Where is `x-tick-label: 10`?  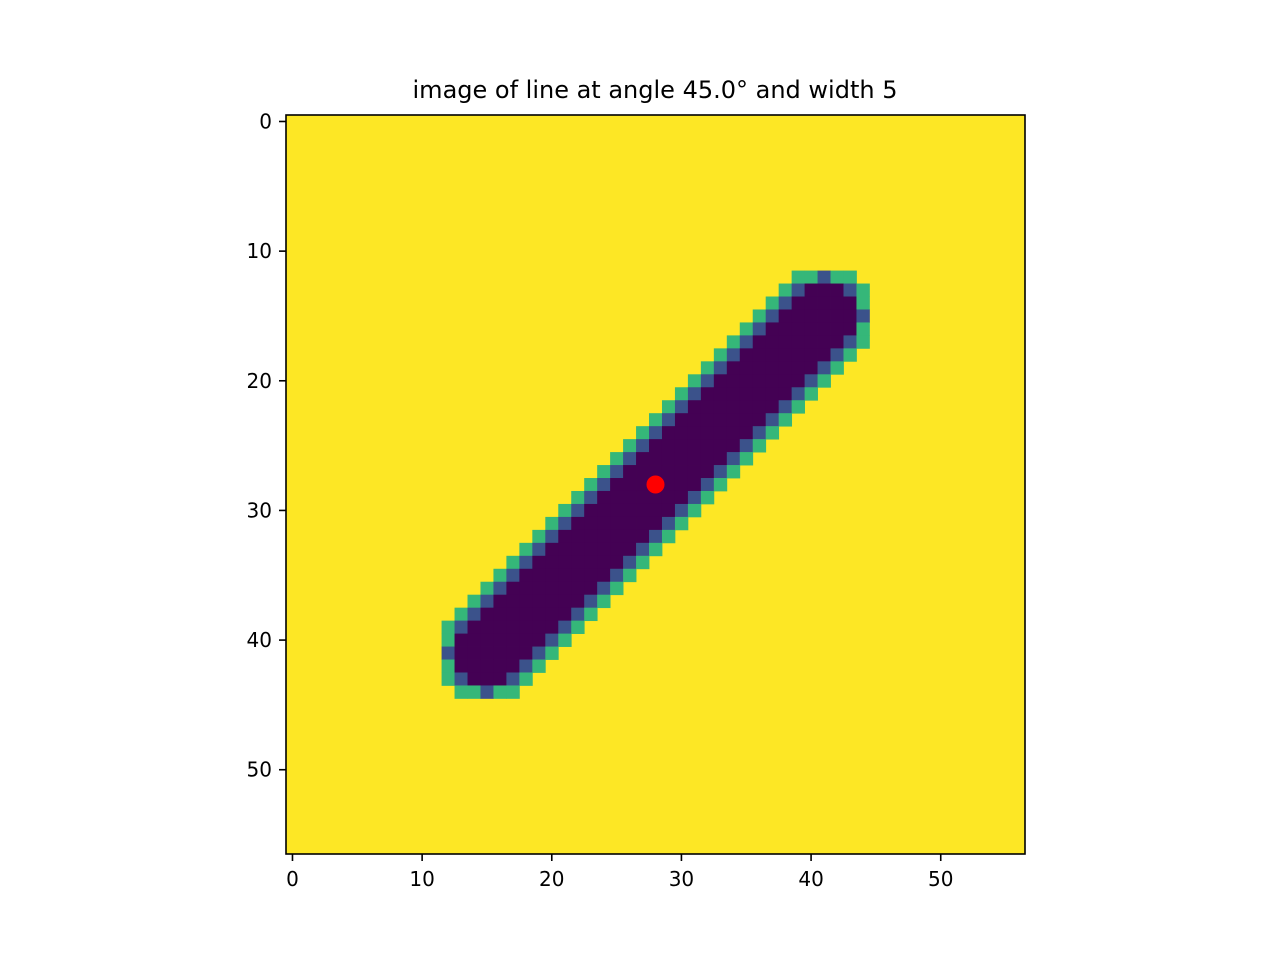
x-tick-label: 10 is located at coordinates (421, 879).